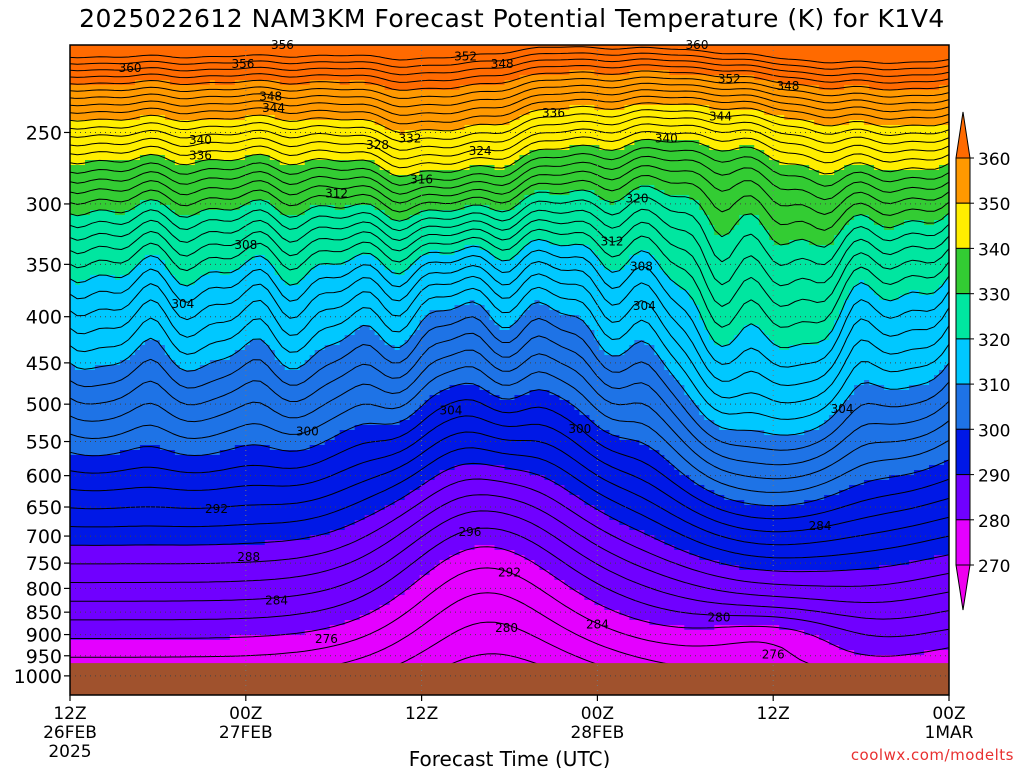 Image resolution: width=1024 pixels, height=768 pixels. Describe the element at coordinates (44, 537) in the screenshot. I see `y-tick-label: 700` at that location.